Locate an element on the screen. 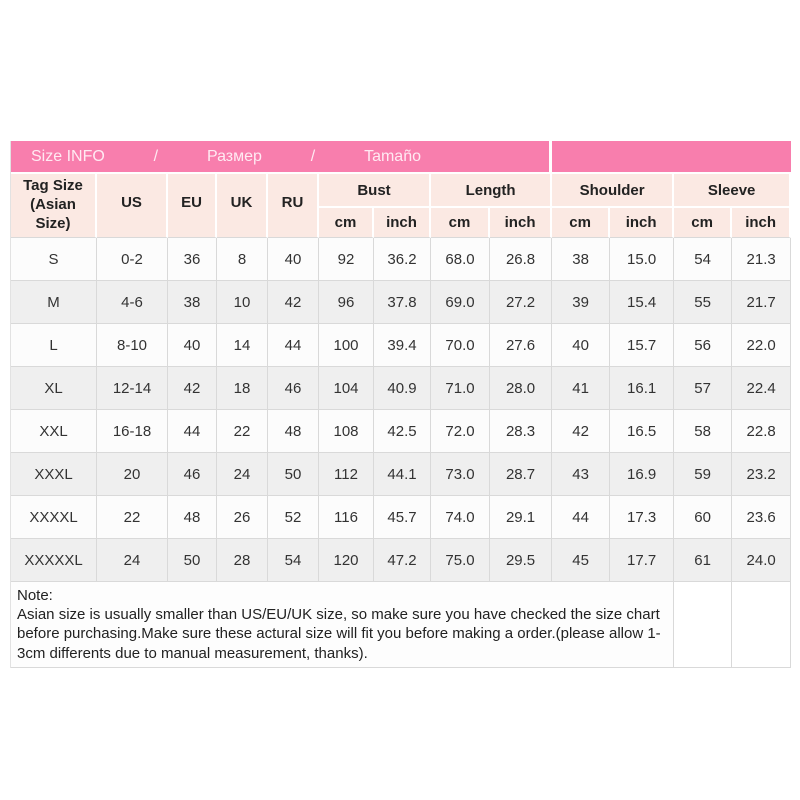  ru-column-header: RU is located at coordinates (293, 206).